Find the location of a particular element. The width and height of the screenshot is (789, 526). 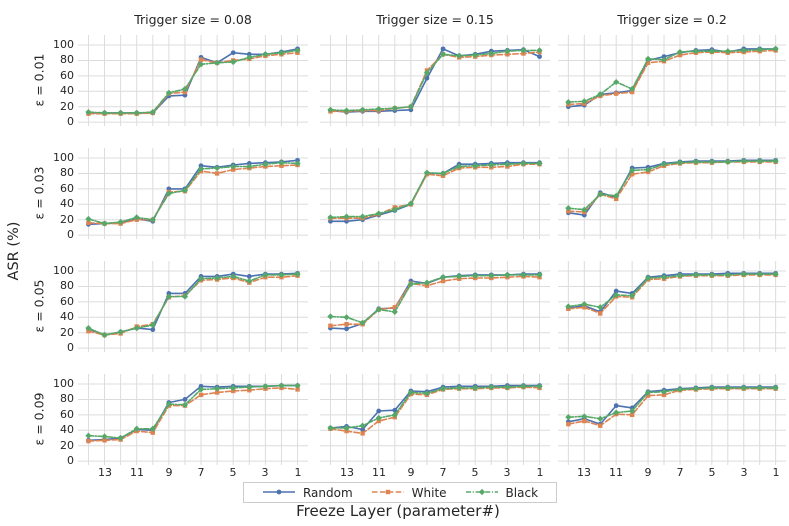

y-axis-label: ASR (%) is located at coordinates (14, 251).